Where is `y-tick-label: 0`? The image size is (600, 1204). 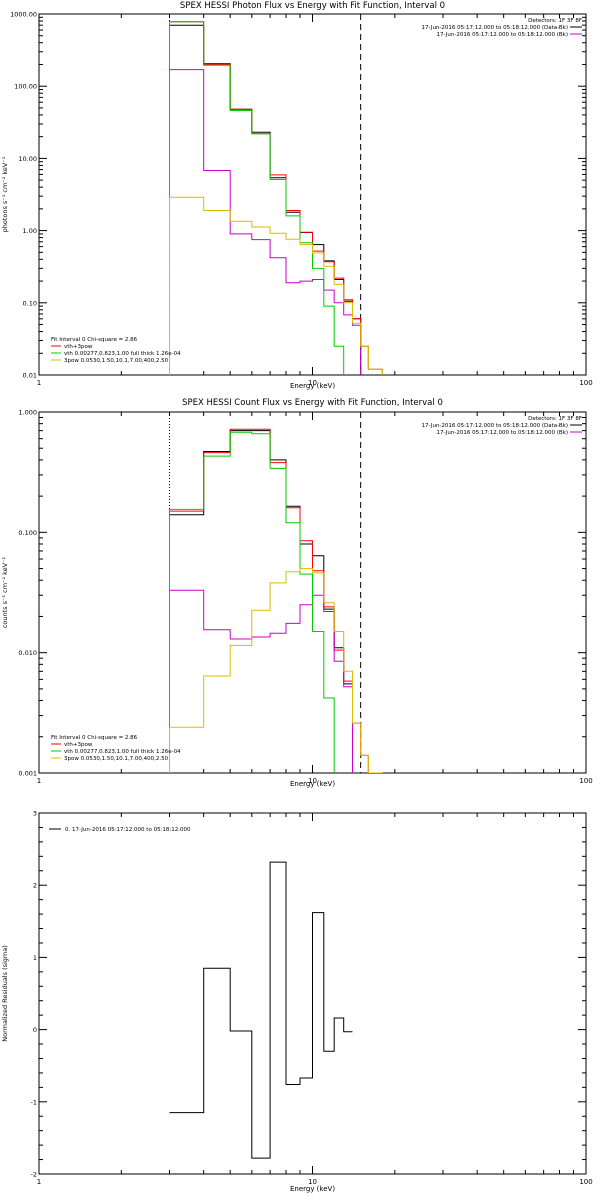
y-tick-label: 0 is located at coordinates (35, 1030).